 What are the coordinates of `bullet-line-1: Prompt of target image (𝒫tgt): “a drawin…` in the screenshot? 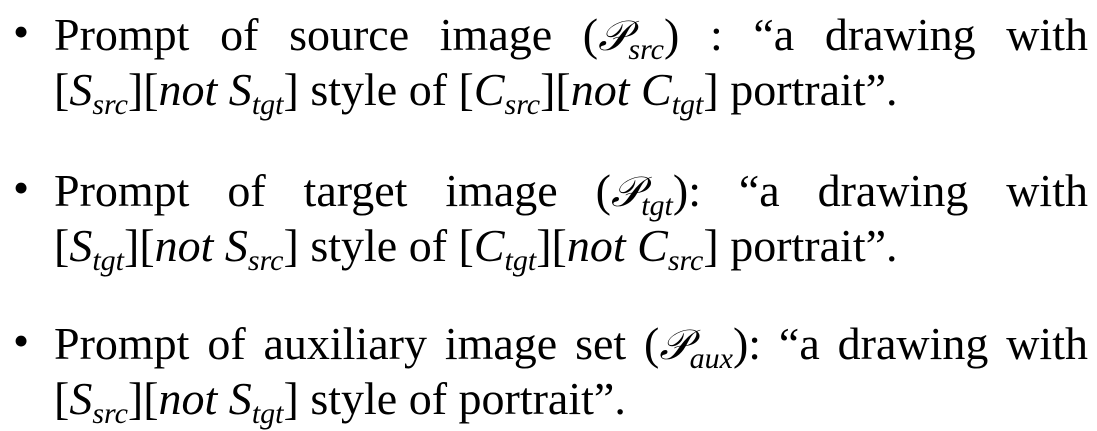 It's located at (571, 192).